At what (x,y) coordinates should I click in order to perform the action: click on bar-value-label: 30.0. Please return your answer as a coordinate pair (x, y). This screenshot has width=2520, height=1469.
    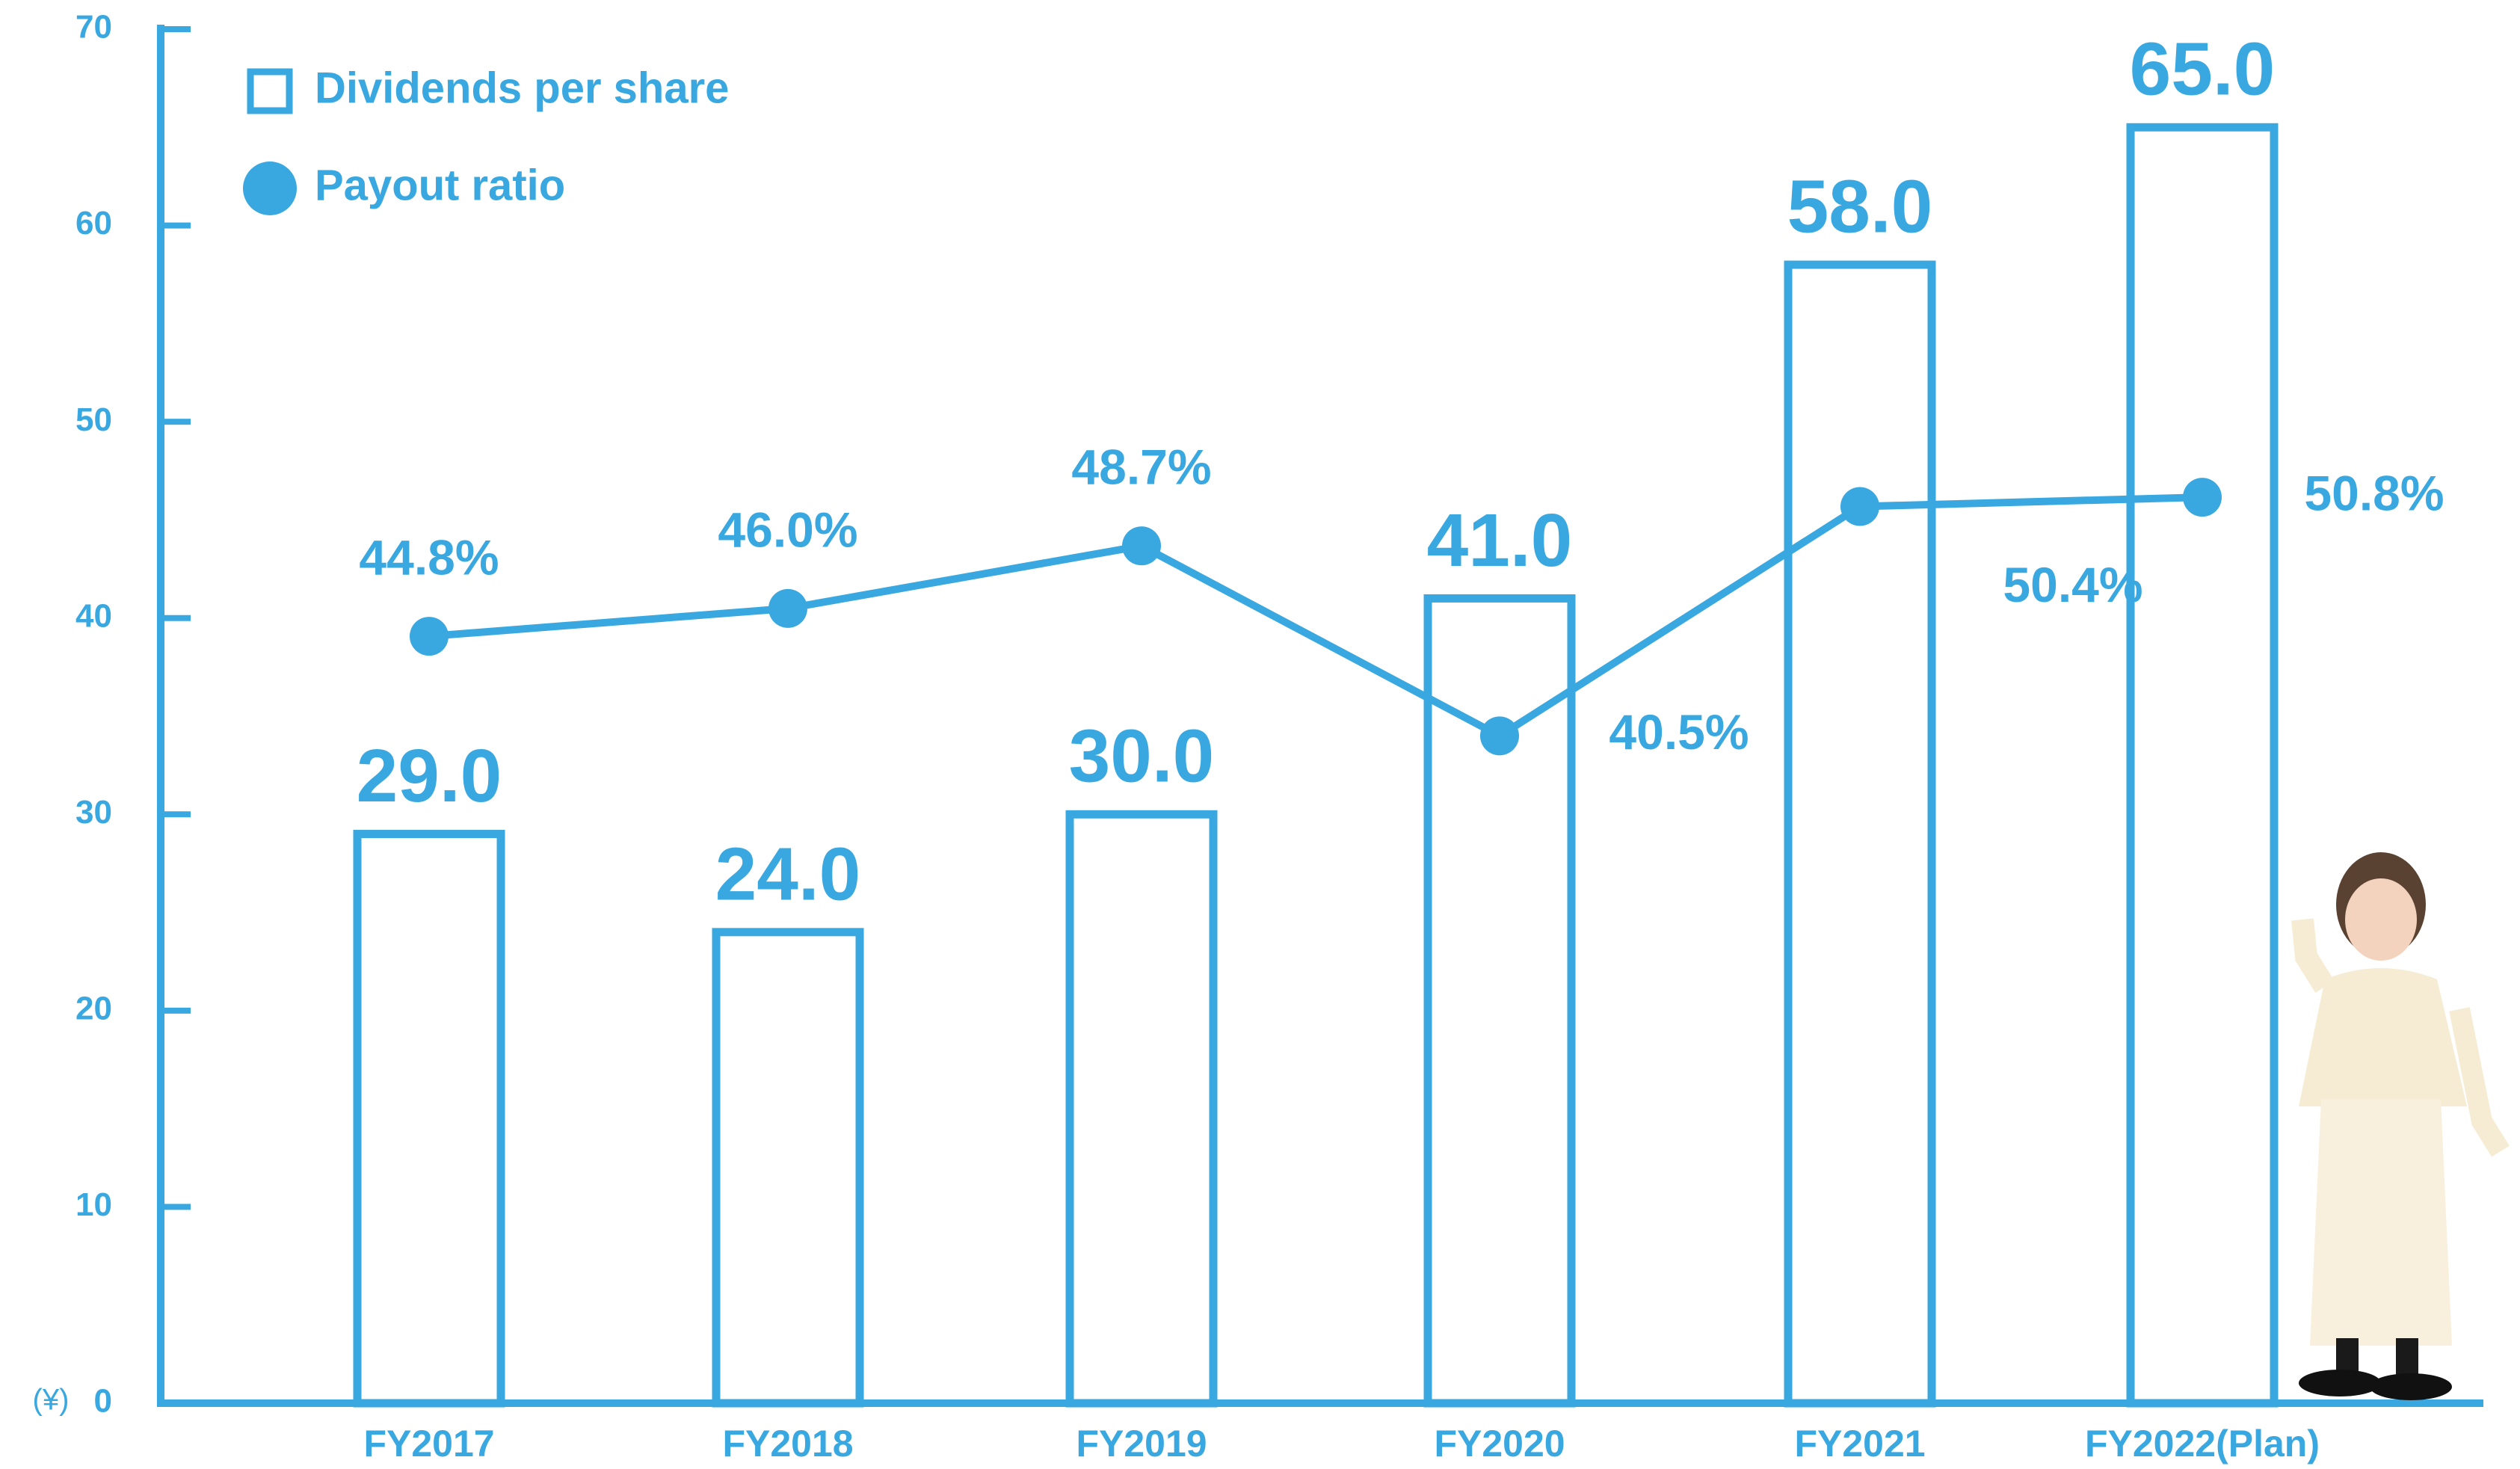
    Looking at the image, I should click on (1142, 756).